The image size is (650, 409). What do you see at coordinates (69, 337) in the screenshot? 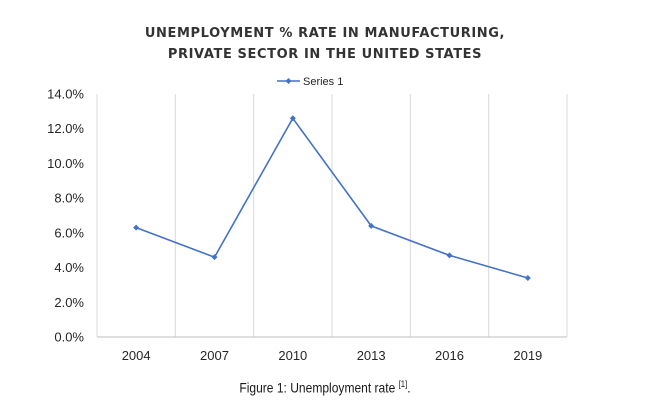
I see `y-tick-label: 0.0%` at bounding box center [69, 337].